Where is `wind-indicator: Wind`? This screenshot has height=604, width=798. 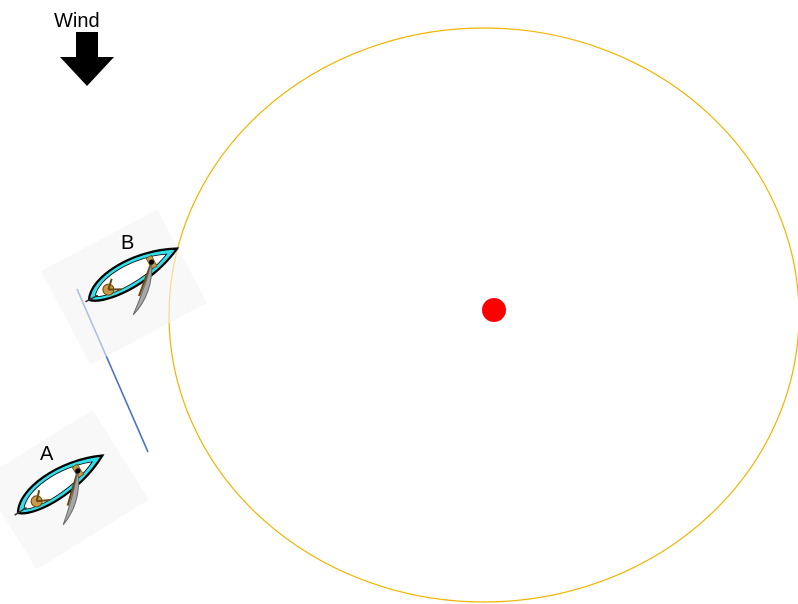 wind-indicator: Wind is located at coordinates (84, 48).